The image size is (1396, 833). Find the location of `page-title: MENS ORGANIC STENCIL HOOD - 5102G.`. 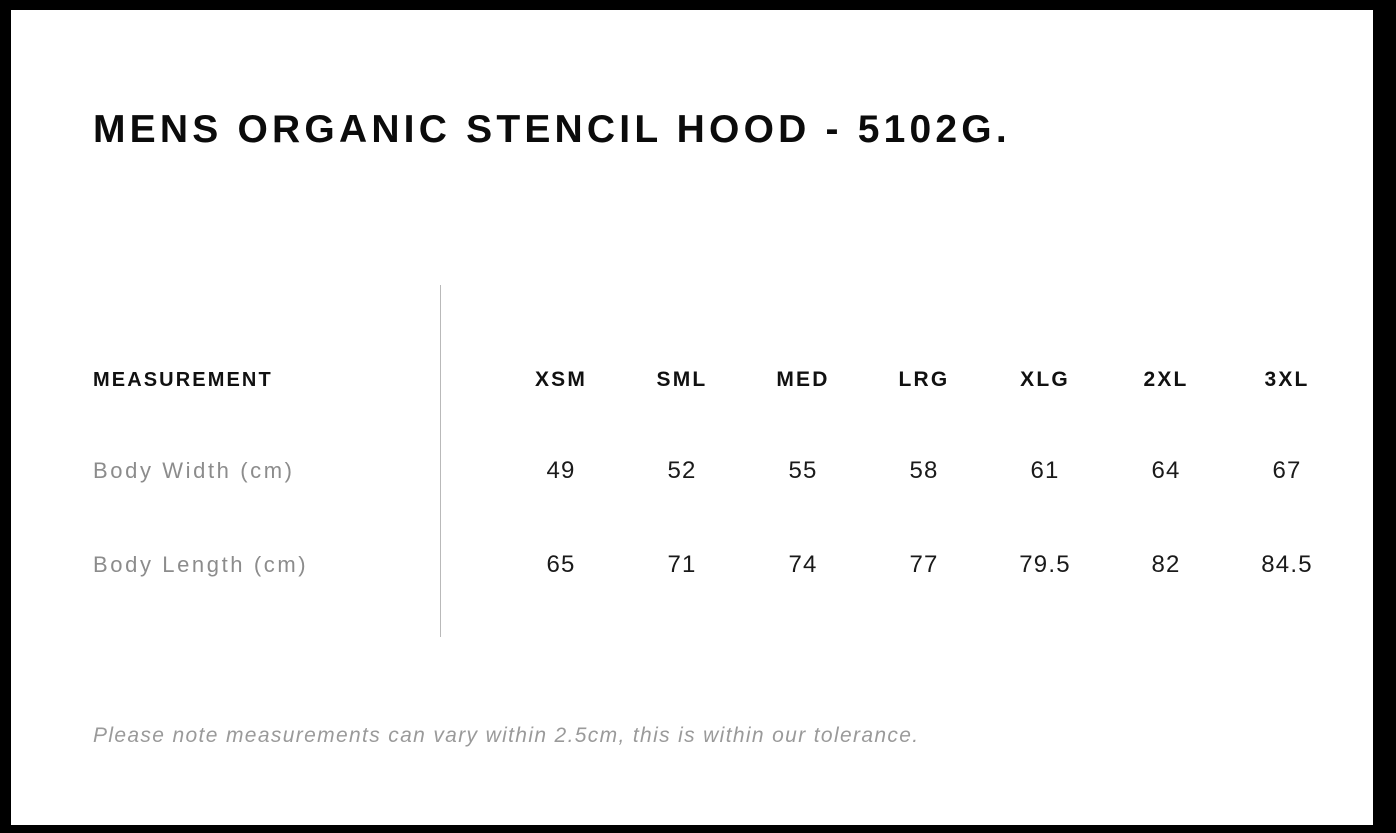

page-title: MENS ORGANIC STENCIL HOOD - 5102G. is located at coordinates (552, 129).